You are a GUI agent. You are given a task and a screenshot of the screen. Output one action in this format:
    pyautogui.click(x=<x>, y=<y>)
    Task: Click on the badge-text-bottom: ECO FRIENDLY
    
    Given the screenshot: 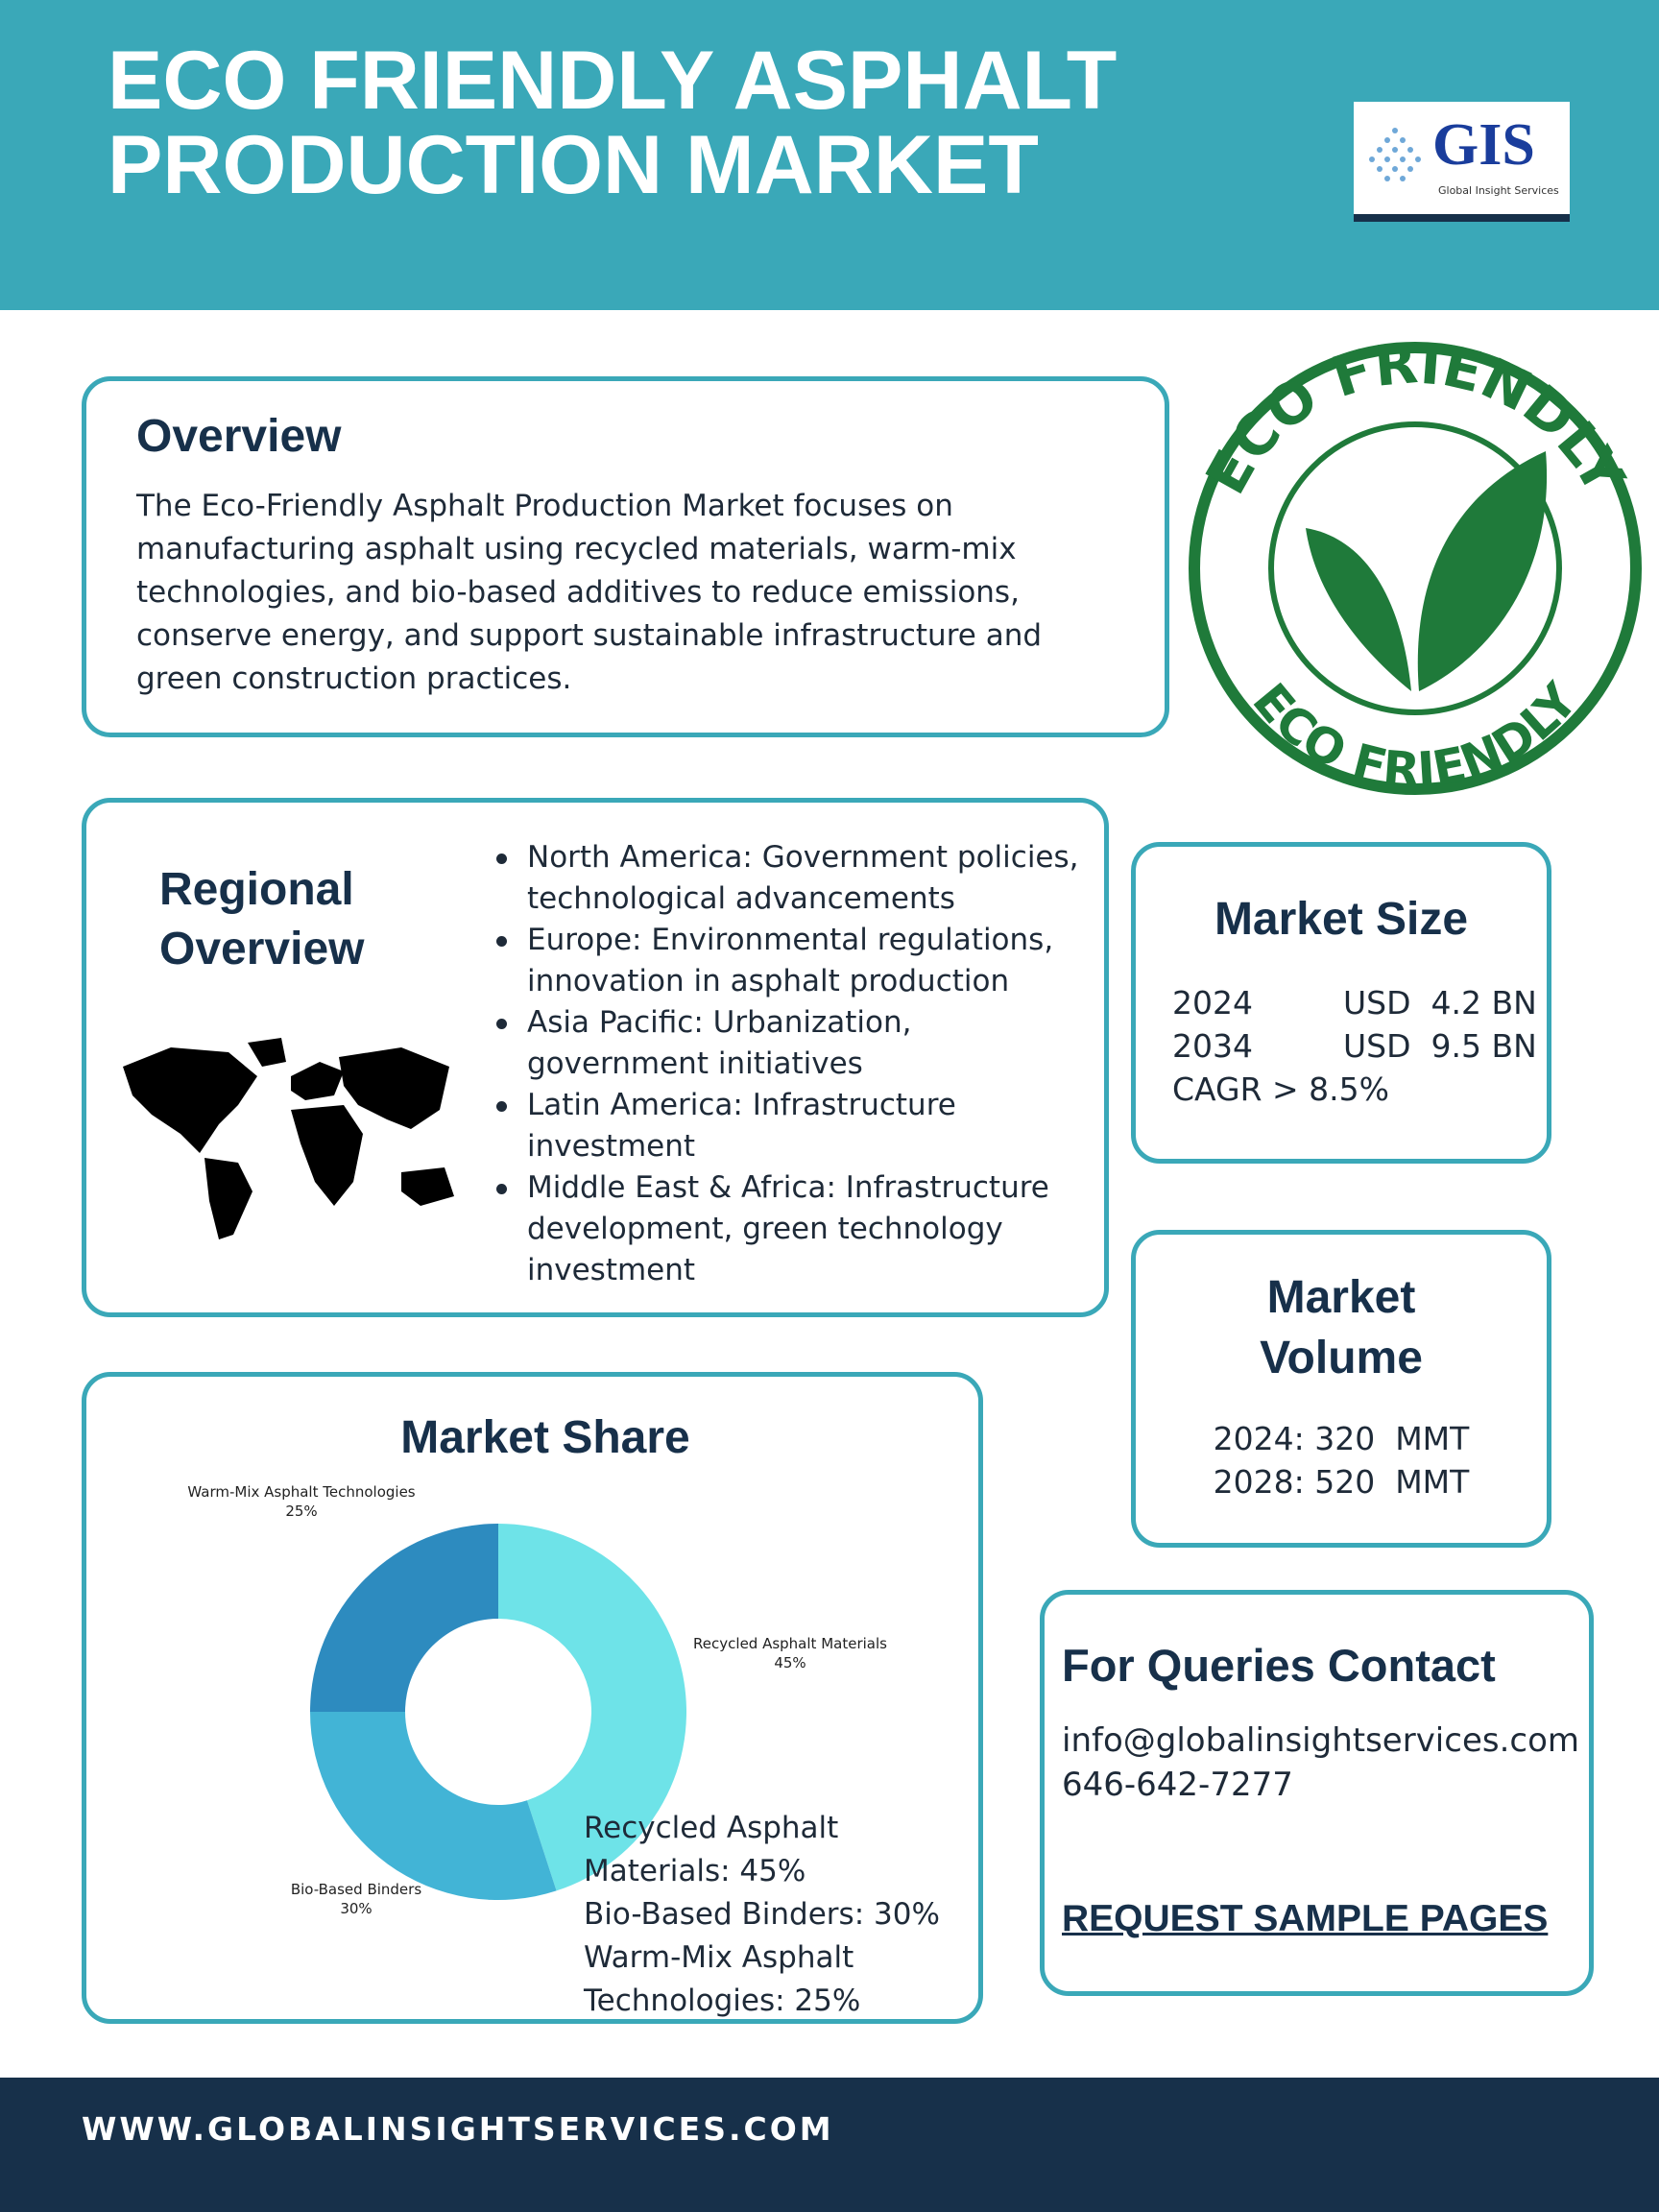 What is the action you would take?
    pyautogui.click(x=1415, y=735)
    